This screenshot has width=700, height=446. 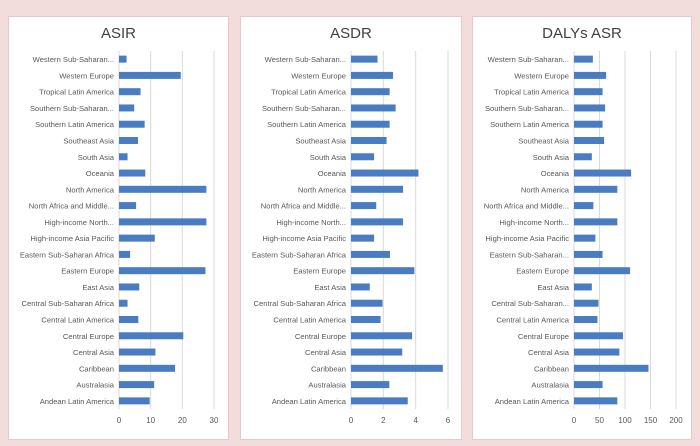 What do you see at coordinates (309, 92) in the screenshot?
I see `category-label: Tropical Latin America` at bounding box center [309, 92].